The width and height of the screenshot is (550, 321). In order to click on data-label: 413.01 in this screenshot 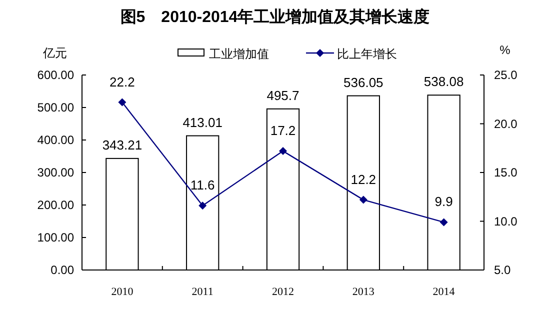, I will do `click(202, 122)`.